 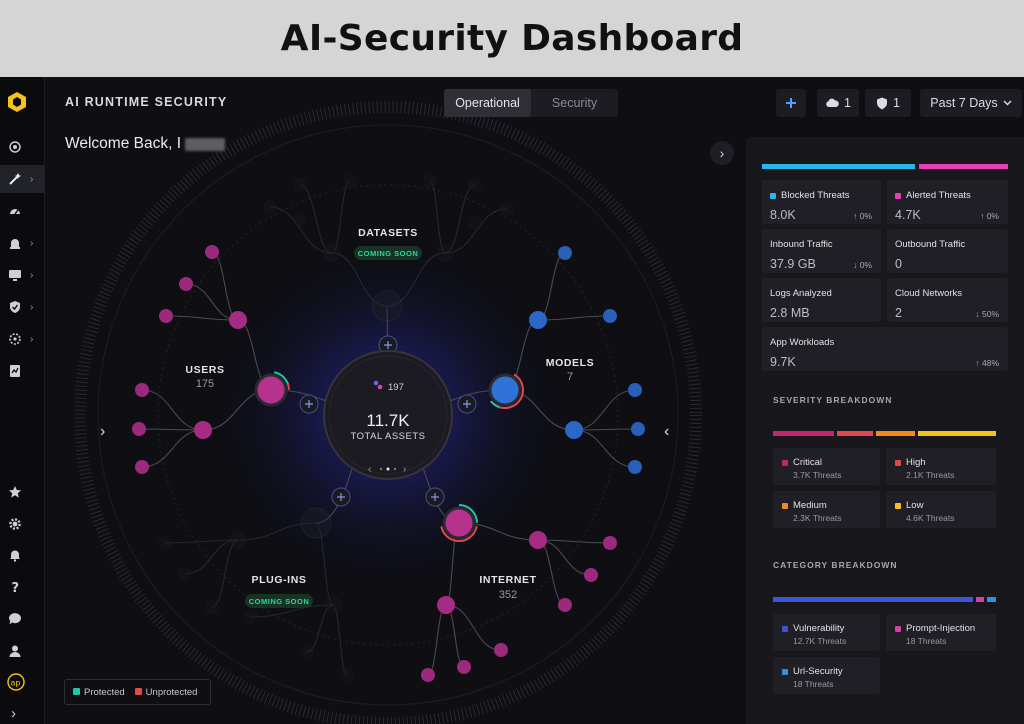 I want to click on center-hub: 197 11.7K TOTAL ASSETS ‹ ›, so click(x=388, y=415).